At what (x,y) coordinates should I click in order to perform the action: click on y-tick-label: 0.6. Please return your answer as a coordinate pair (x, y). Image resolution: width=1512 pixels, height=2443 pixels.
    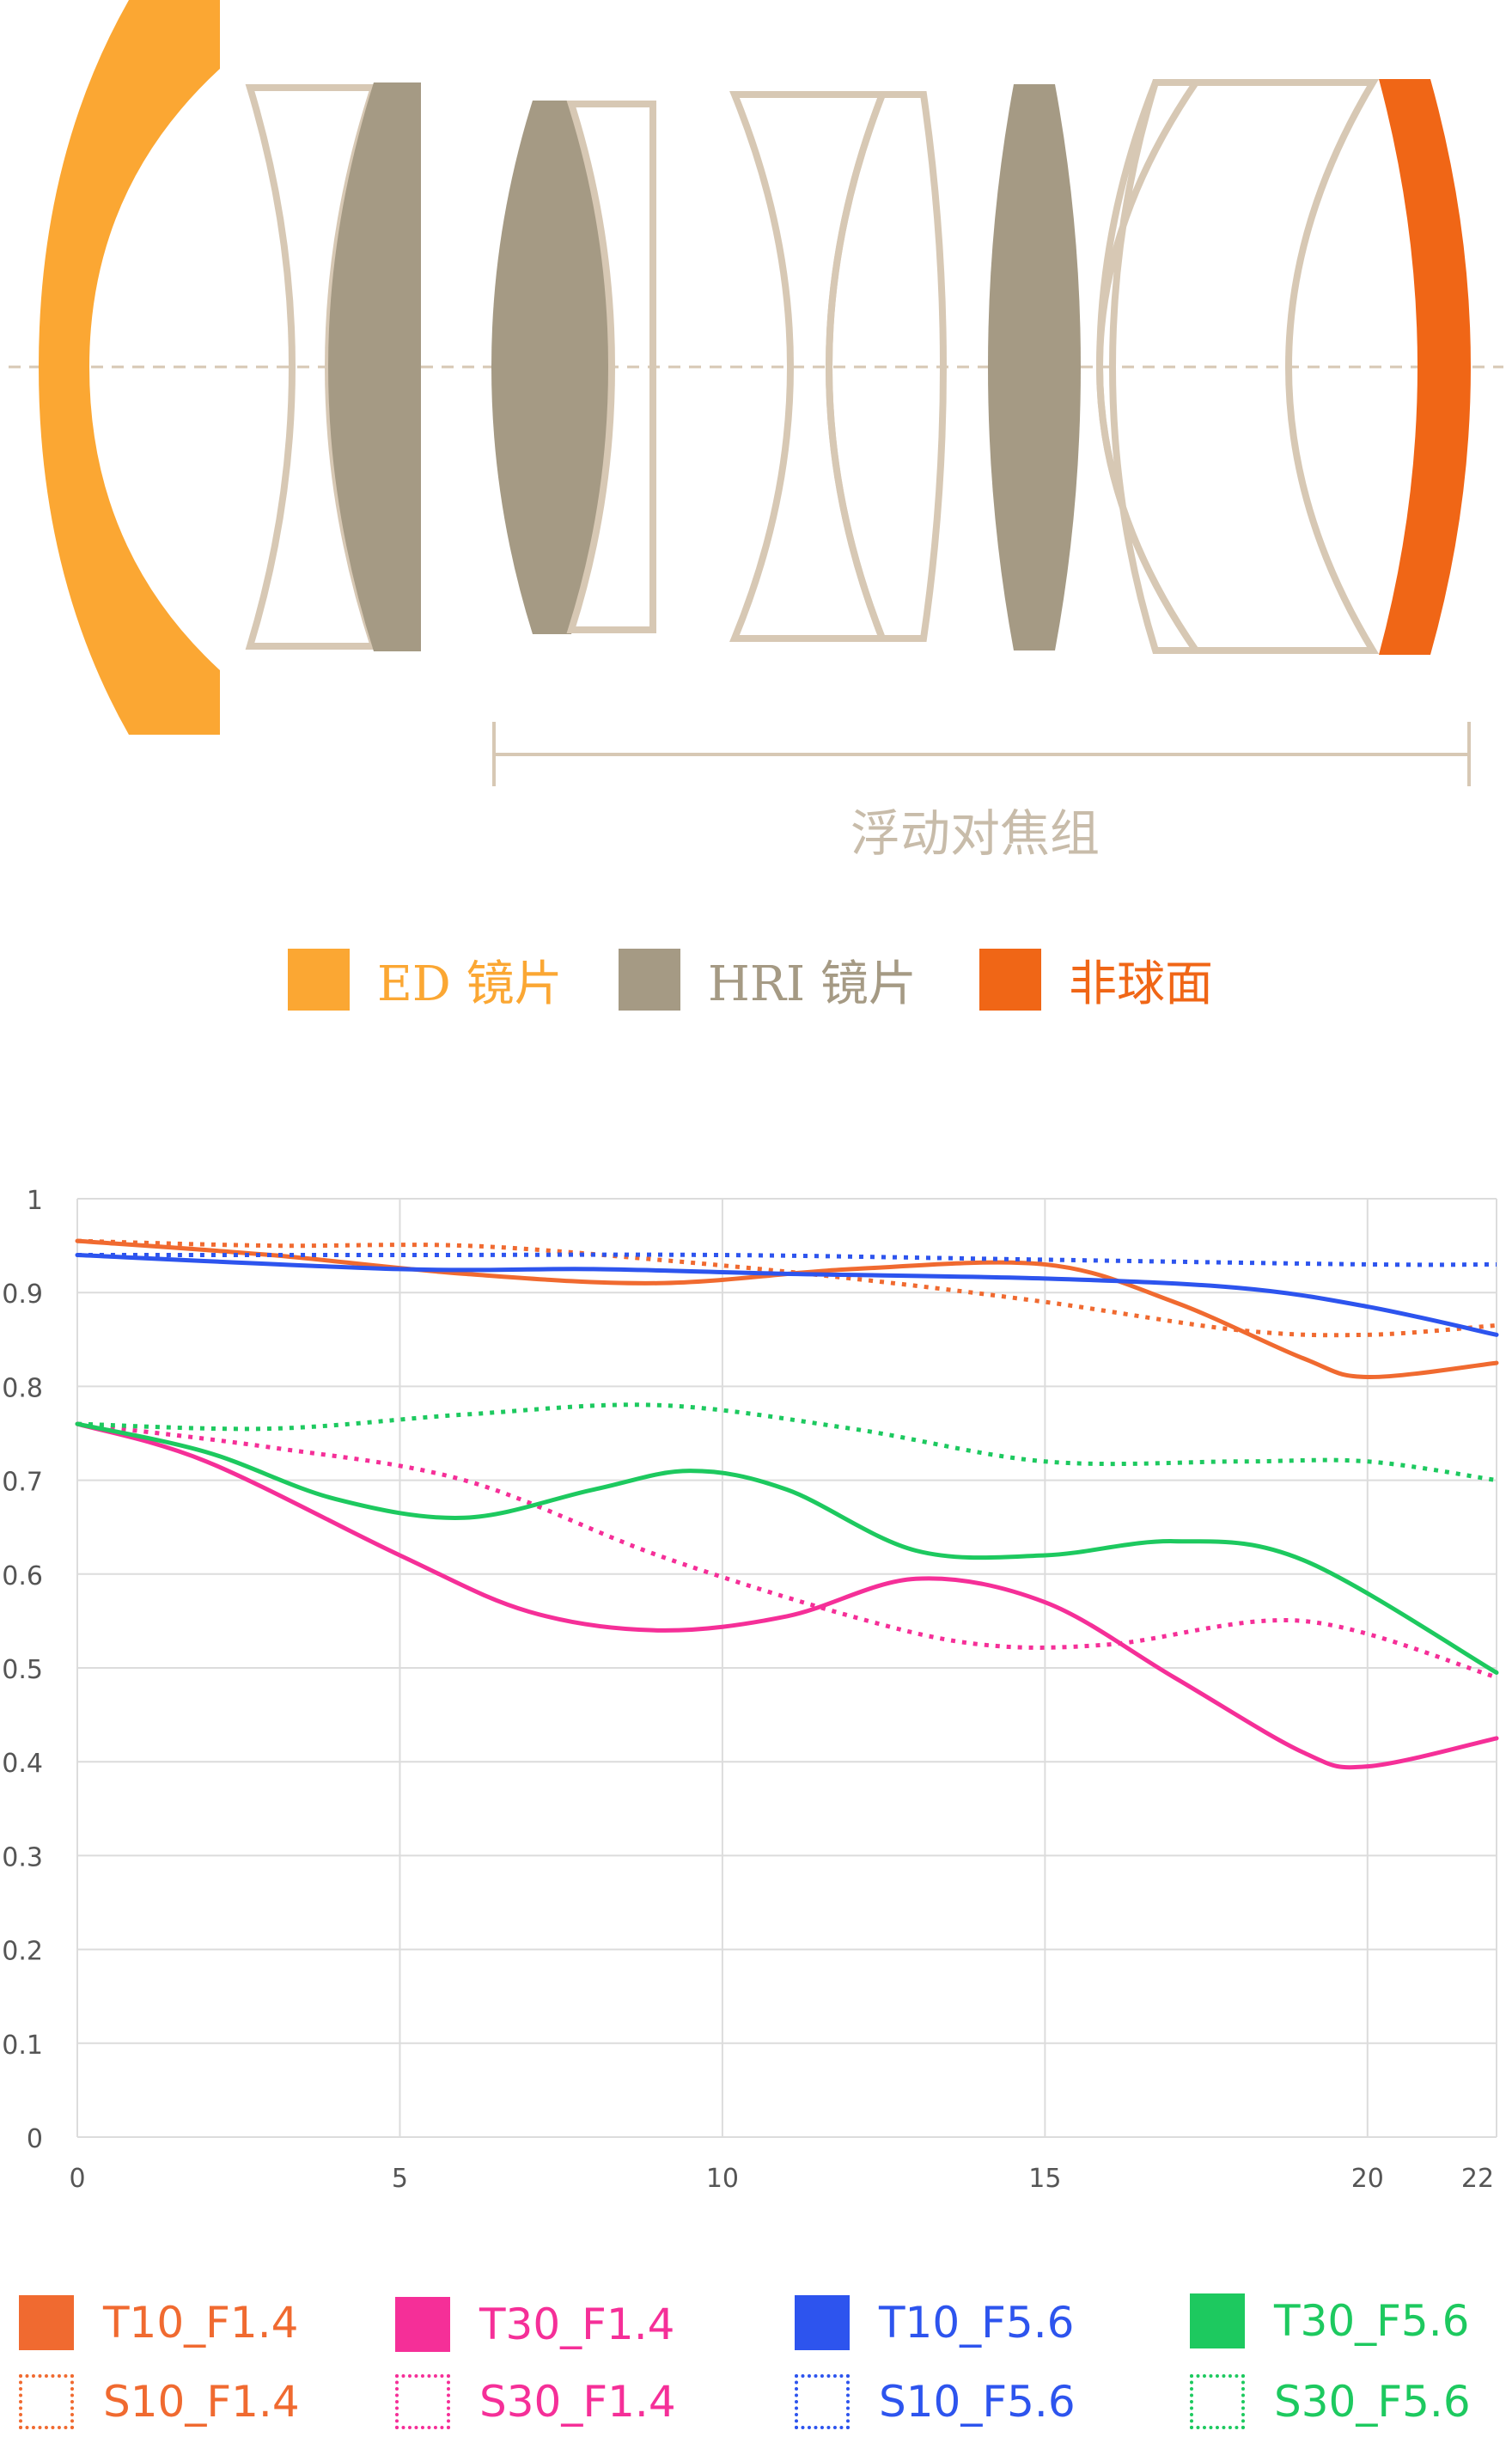
    Looking at the image, I should click on (22, 1576).